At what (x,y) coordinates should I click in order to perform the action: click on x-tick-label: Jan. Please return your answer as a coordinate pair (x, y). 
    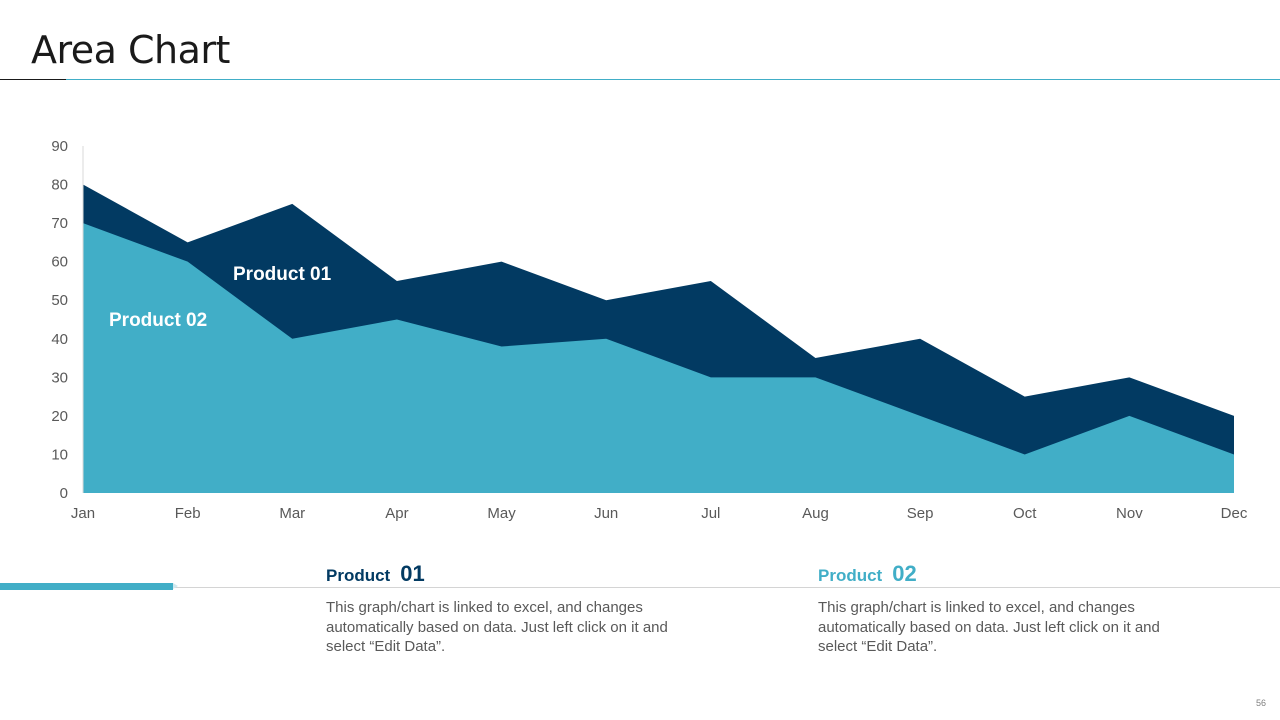
    Looking at the image, I should click on (83, 513).